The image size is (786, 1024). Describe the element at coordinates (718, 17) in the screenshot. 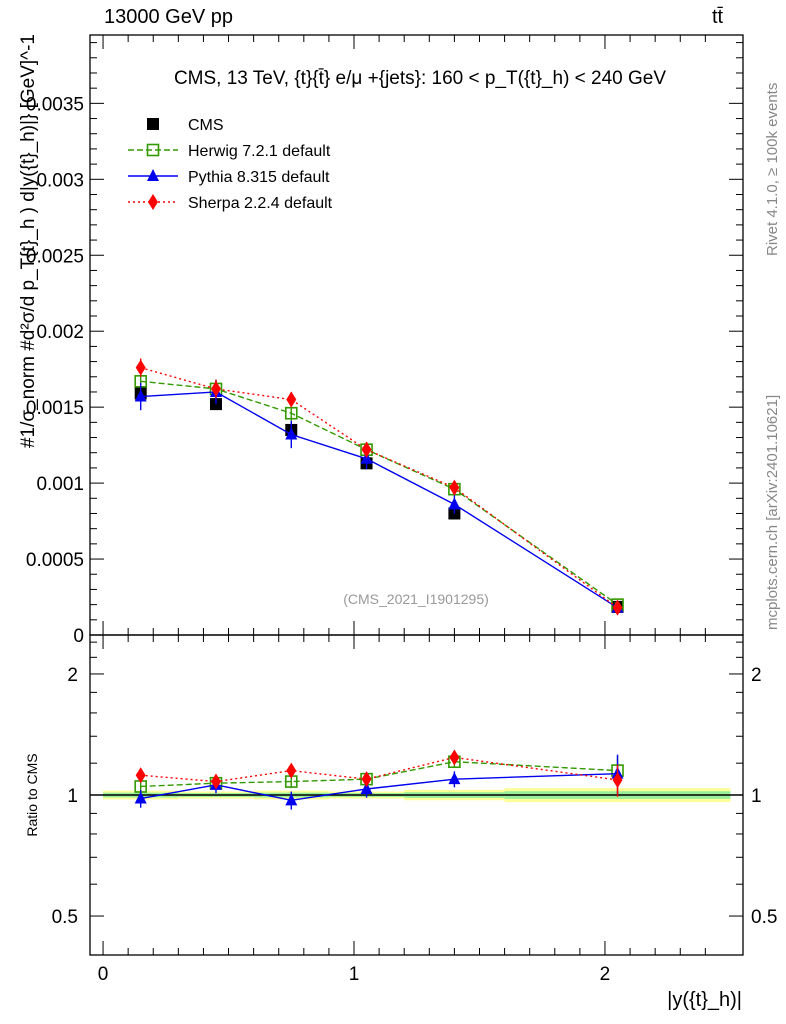

I see `header-right: tt̄` at that location.